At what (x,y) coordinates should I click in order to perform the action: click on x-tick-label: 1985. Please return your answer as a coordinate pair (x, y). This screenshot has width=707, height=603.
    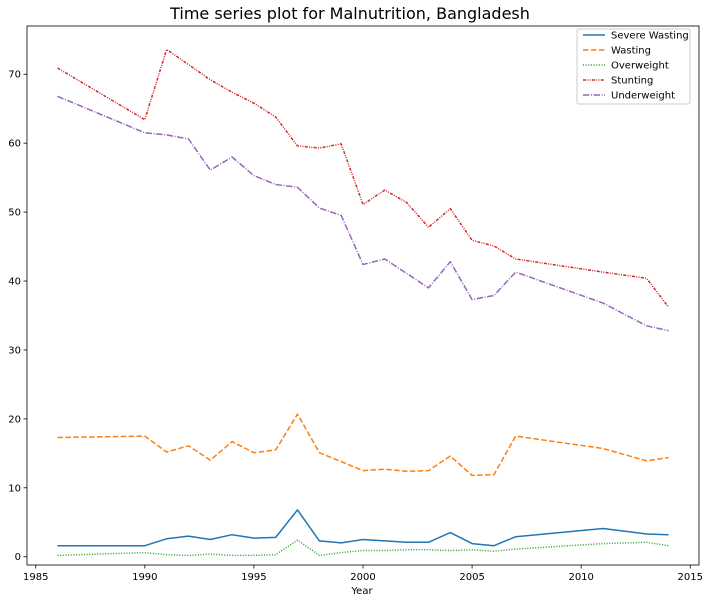
    Looking at the image, I should click on (35, 577).